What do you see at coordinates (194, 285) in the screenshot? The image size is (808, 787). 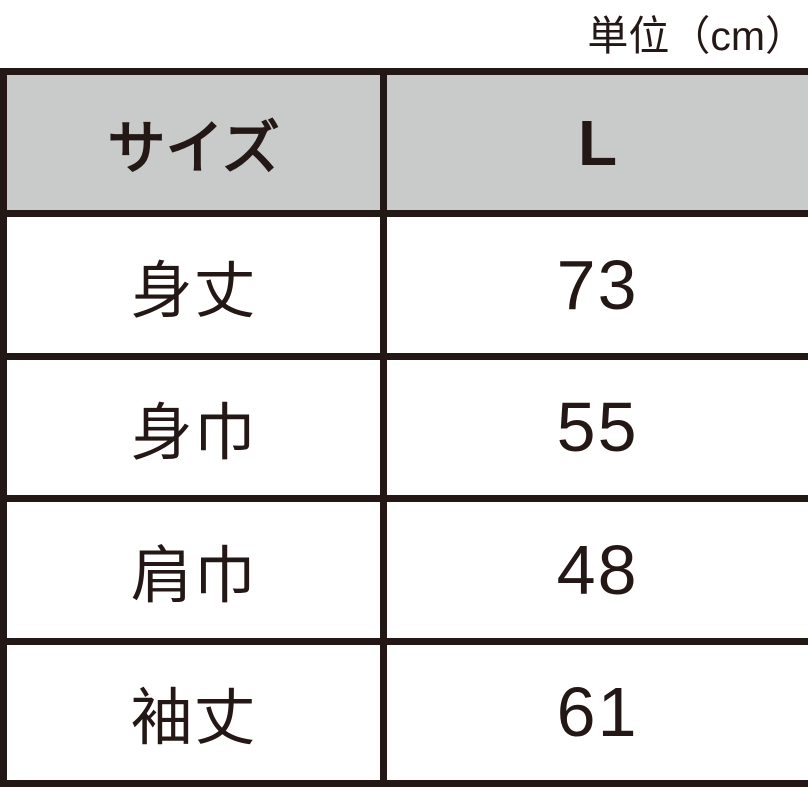 I see `row-label-mitake: 身丈` at bounding box center [194, 285].